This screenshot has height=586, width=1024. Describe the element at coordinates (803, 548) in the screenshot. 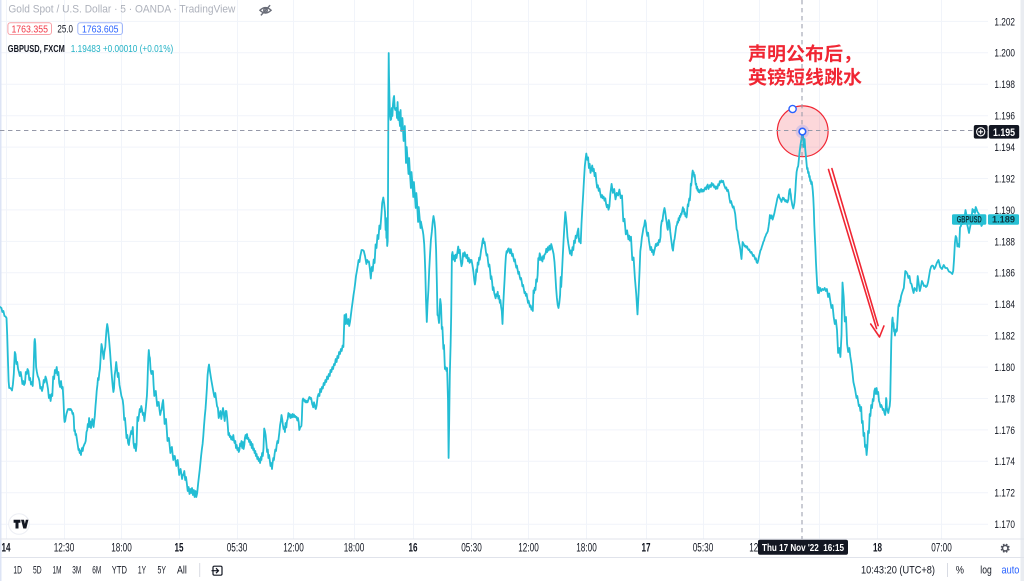

I see `svg-text: Thu 17 Nov '22 16:15` at that location.